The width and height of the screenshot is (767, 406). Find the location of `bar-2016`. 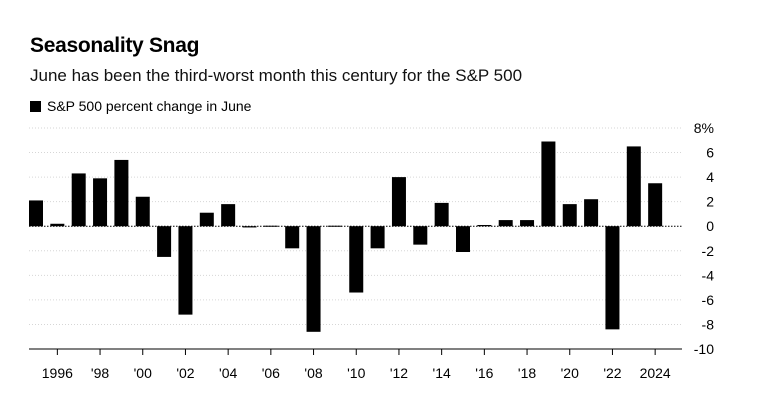

bar-2016 is located at coordinates (484, 225).